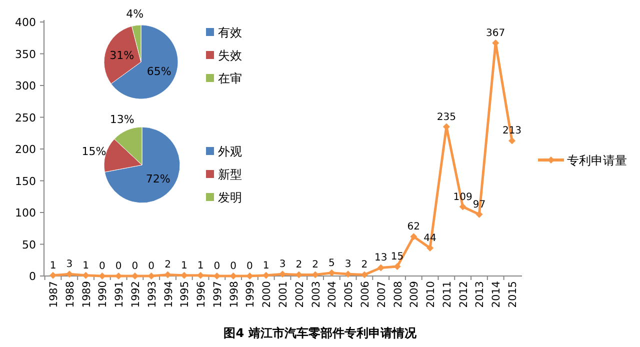 This screenshot has width=640, height=347. I want to click on y-tick-label: 350, so click(25, 54).